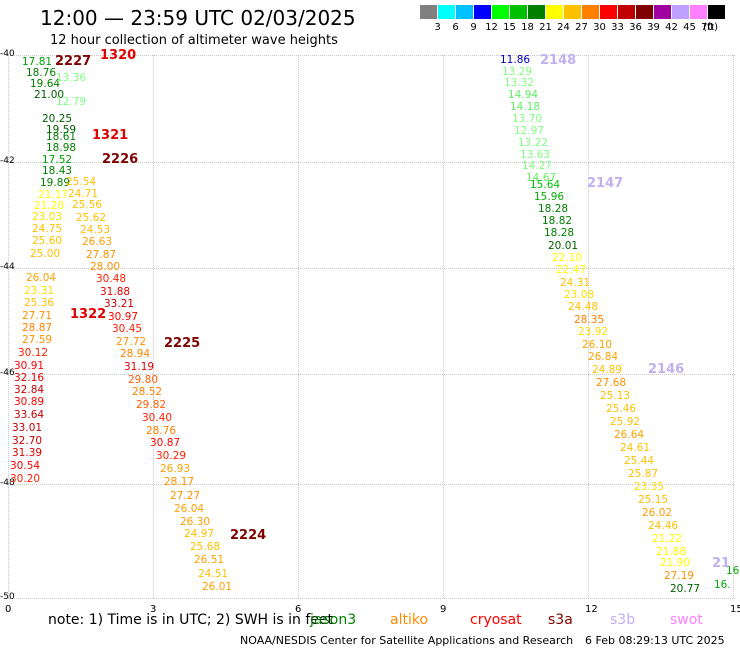  What do you see at coordinates (625, 422) in the screenshot?
I see `wave-height-value: 25.92` at bounding box center [625, 422].